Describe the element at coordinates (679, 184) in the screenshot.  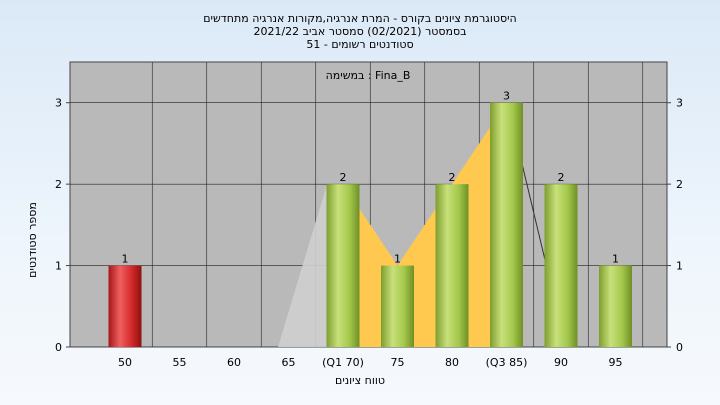
I see `y-tick-label-right: 2` at that location.